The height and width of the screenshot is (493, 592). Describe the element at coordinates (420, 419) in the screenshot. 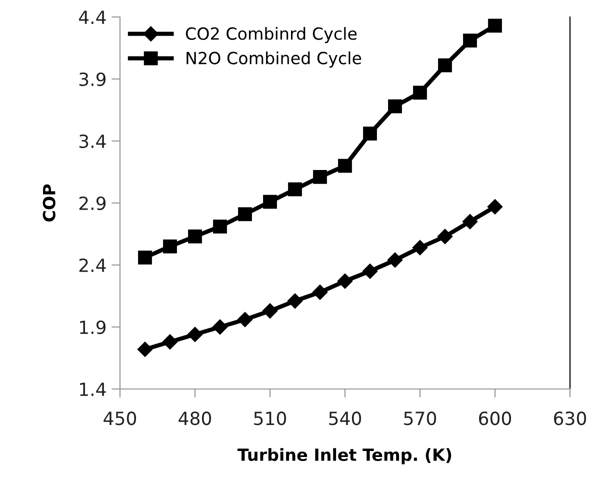

I see `x-tick-label: 570` at that location.